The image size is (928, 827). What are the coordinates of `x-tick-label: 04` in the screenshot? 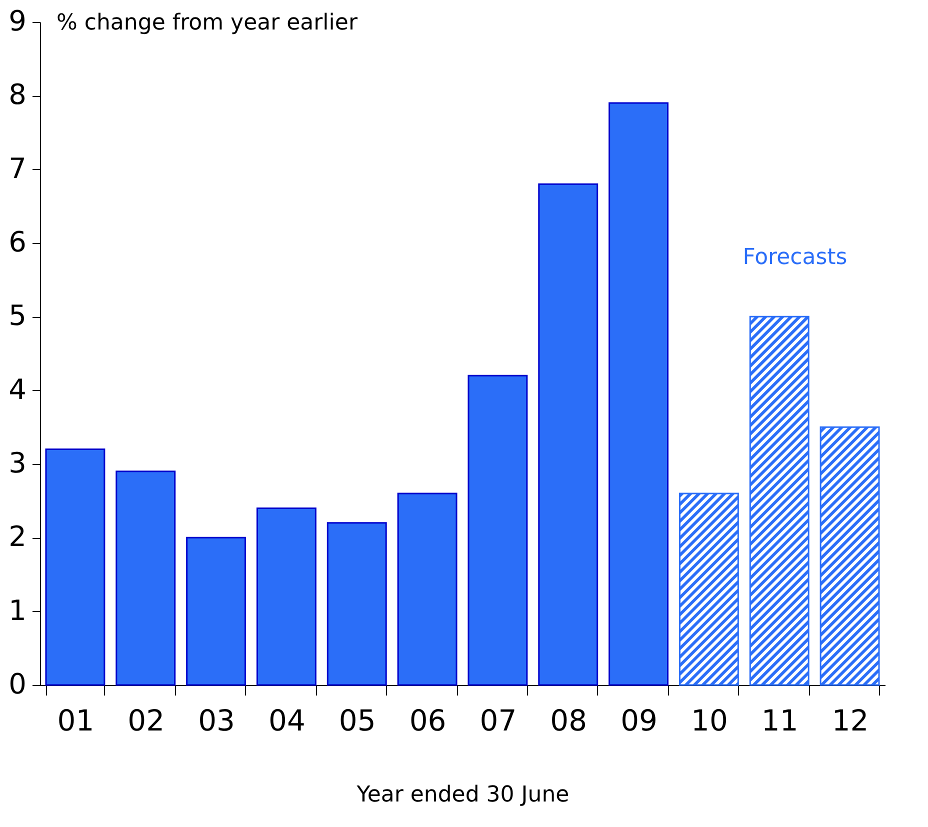 It's located at (287, 721).